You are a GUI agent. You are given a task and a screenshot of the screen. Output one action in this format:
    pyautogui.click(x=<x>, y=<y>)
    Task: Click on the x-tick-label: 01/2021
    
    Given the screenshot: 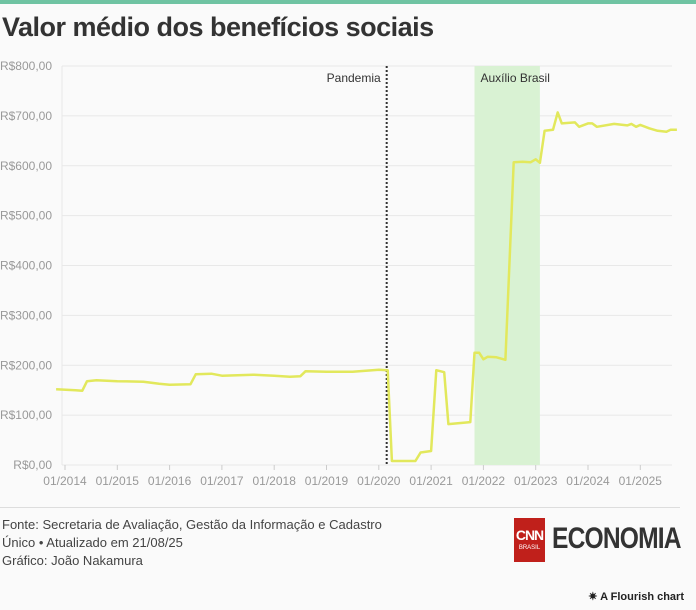 What is the action you would take?
    pyautogui.click(x=431, y=481)
    